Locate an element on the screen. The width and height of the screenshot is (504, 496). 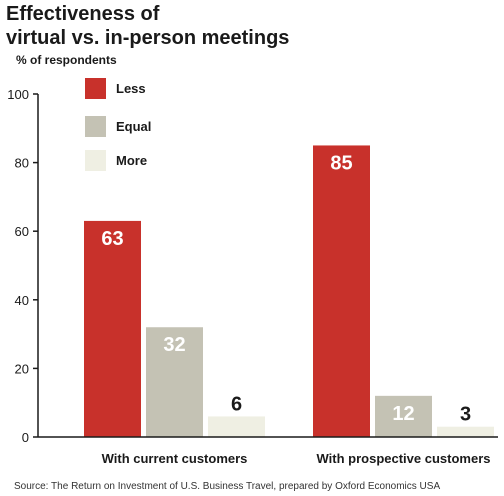
x-category-label: With current customers is located at coordinates (175, 458).